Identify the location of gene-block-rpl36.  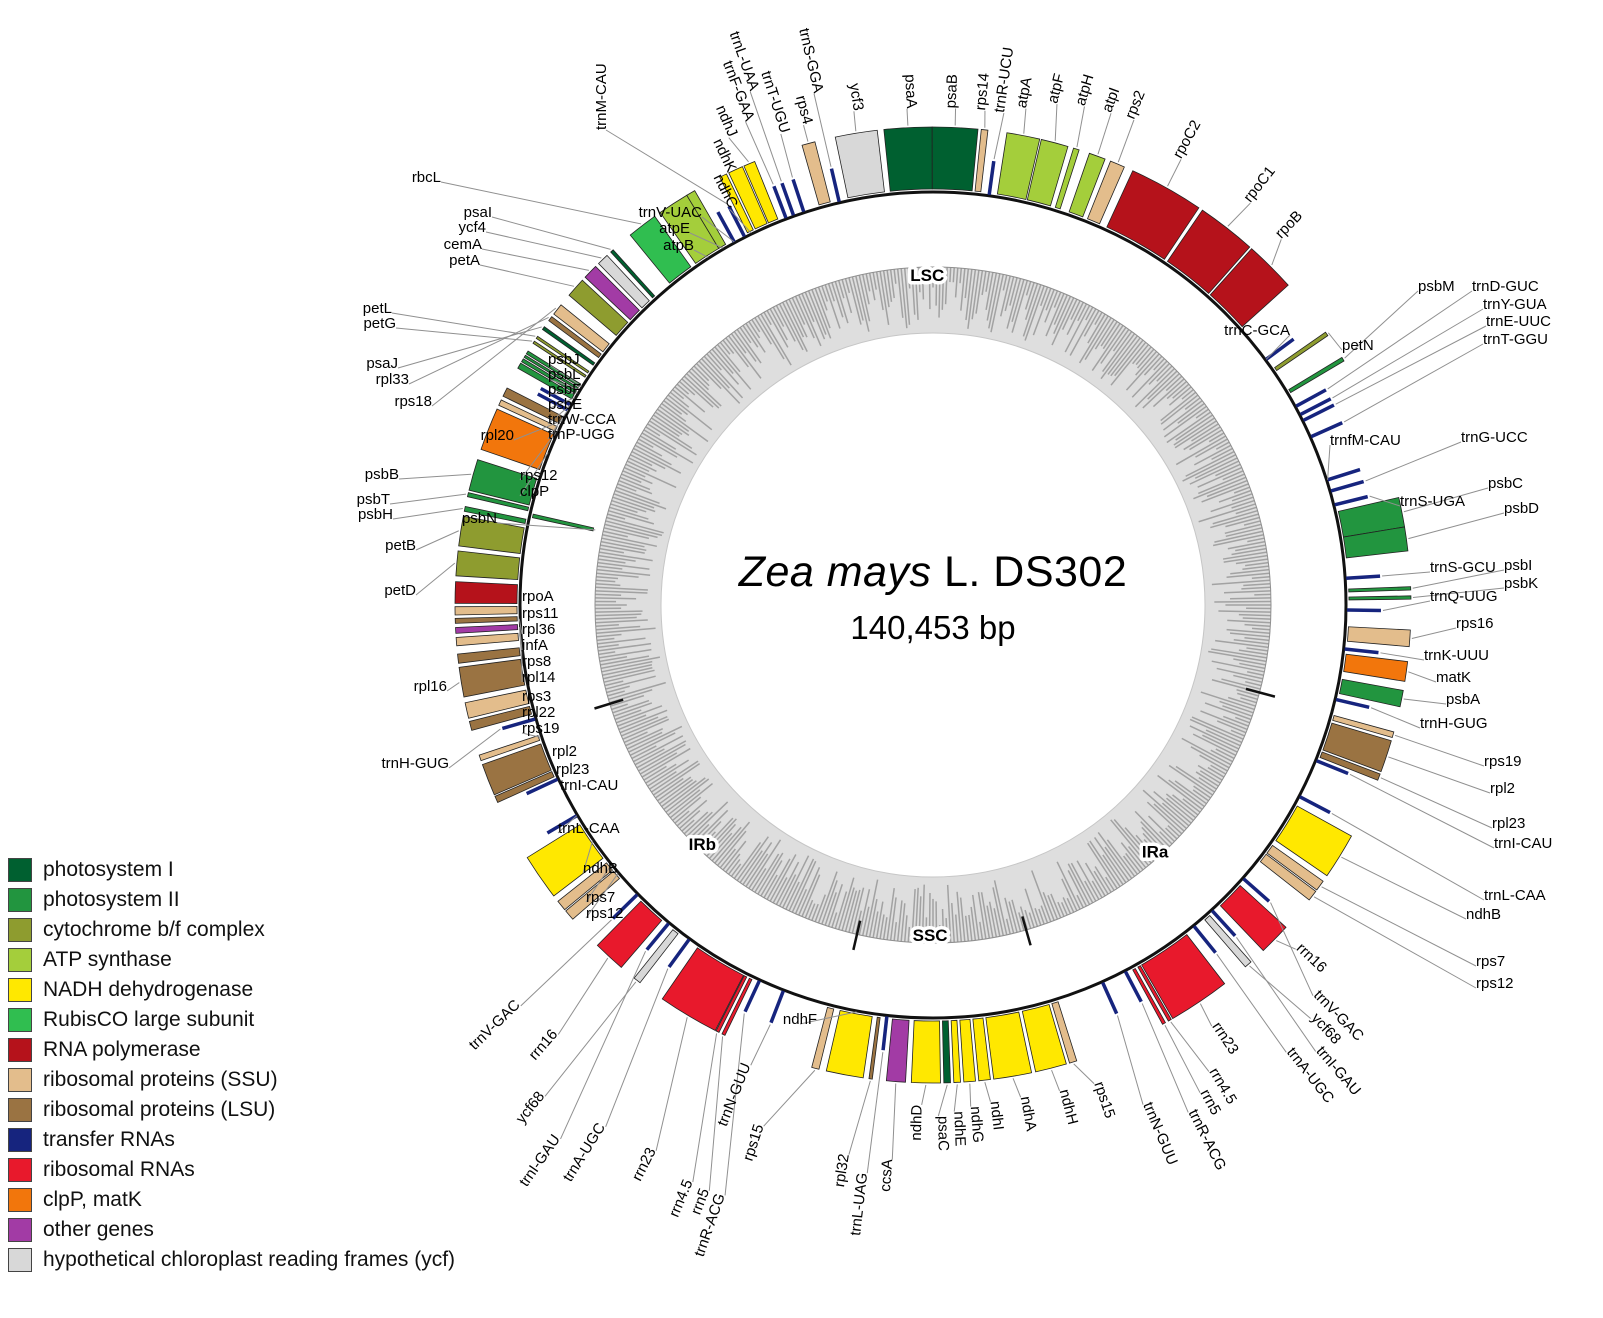
(486, 620).